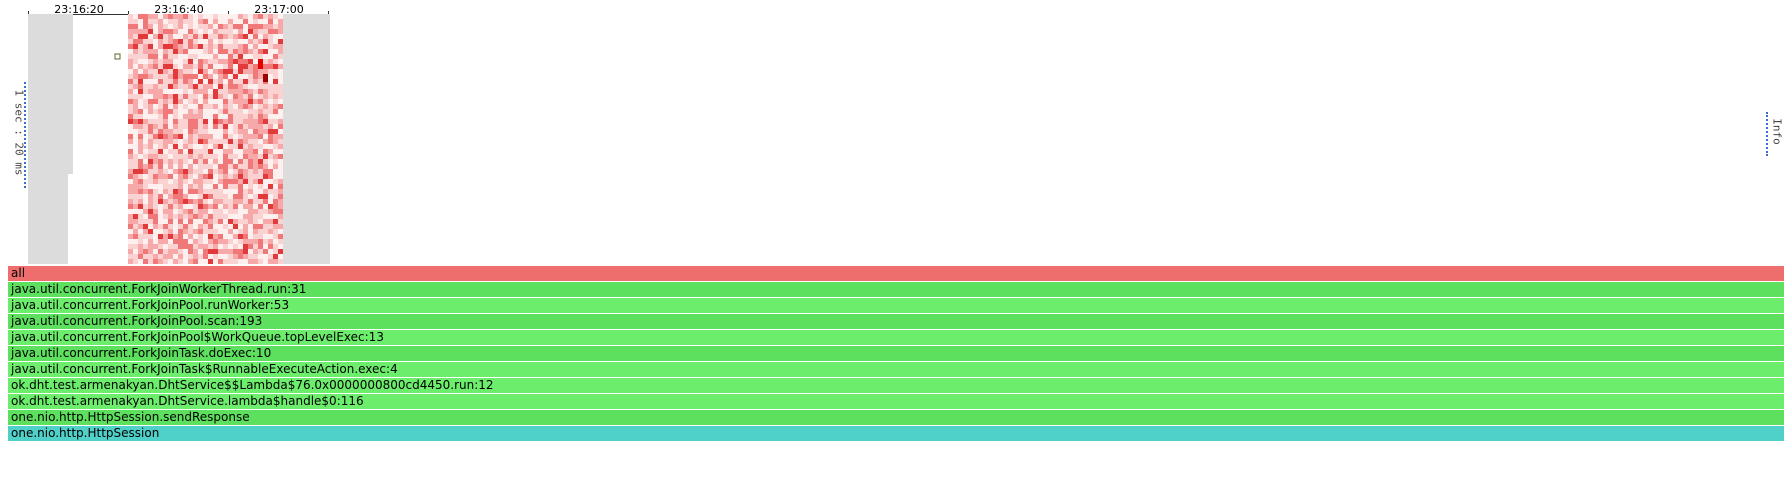 The image size is (1792, 495). What do you see at coordinates (896, 417) in the screenshot?
I see `flame-frame: one.nio.http.HttpSession.sendResponse` at bounding box center [896, 417].